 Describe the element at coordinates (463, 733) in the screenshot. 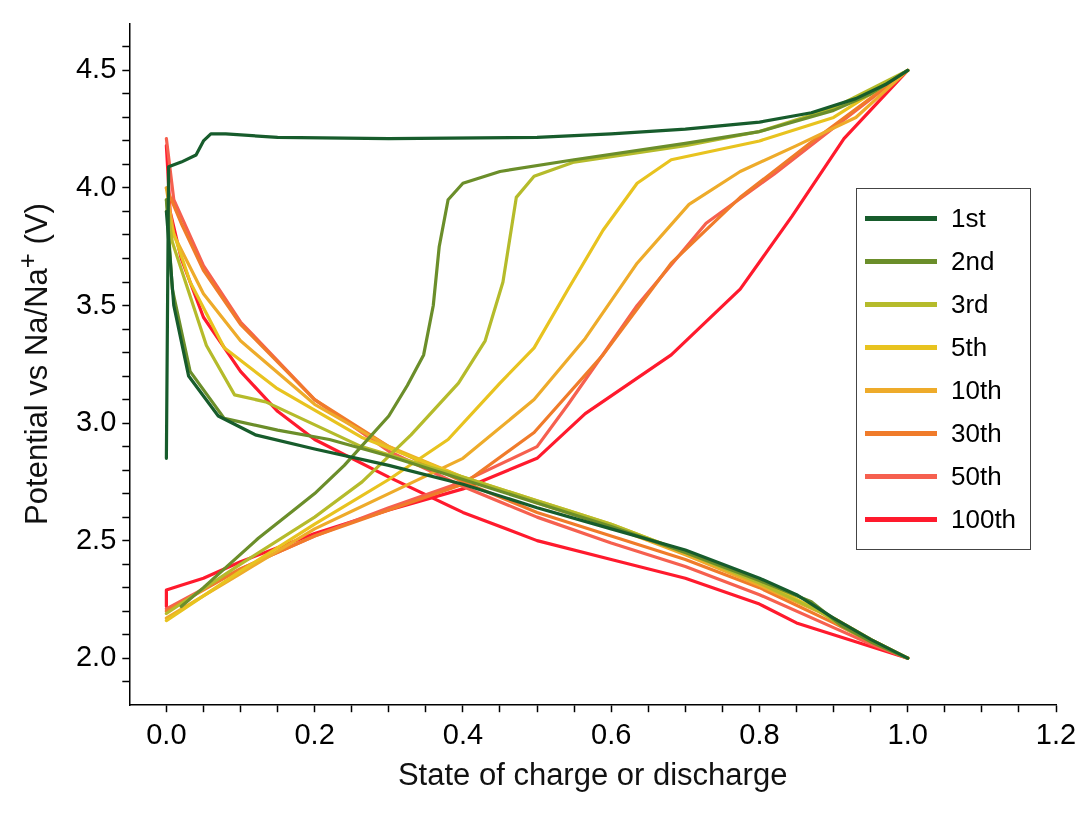

I see `x-tick-label: 0.4` at that location.